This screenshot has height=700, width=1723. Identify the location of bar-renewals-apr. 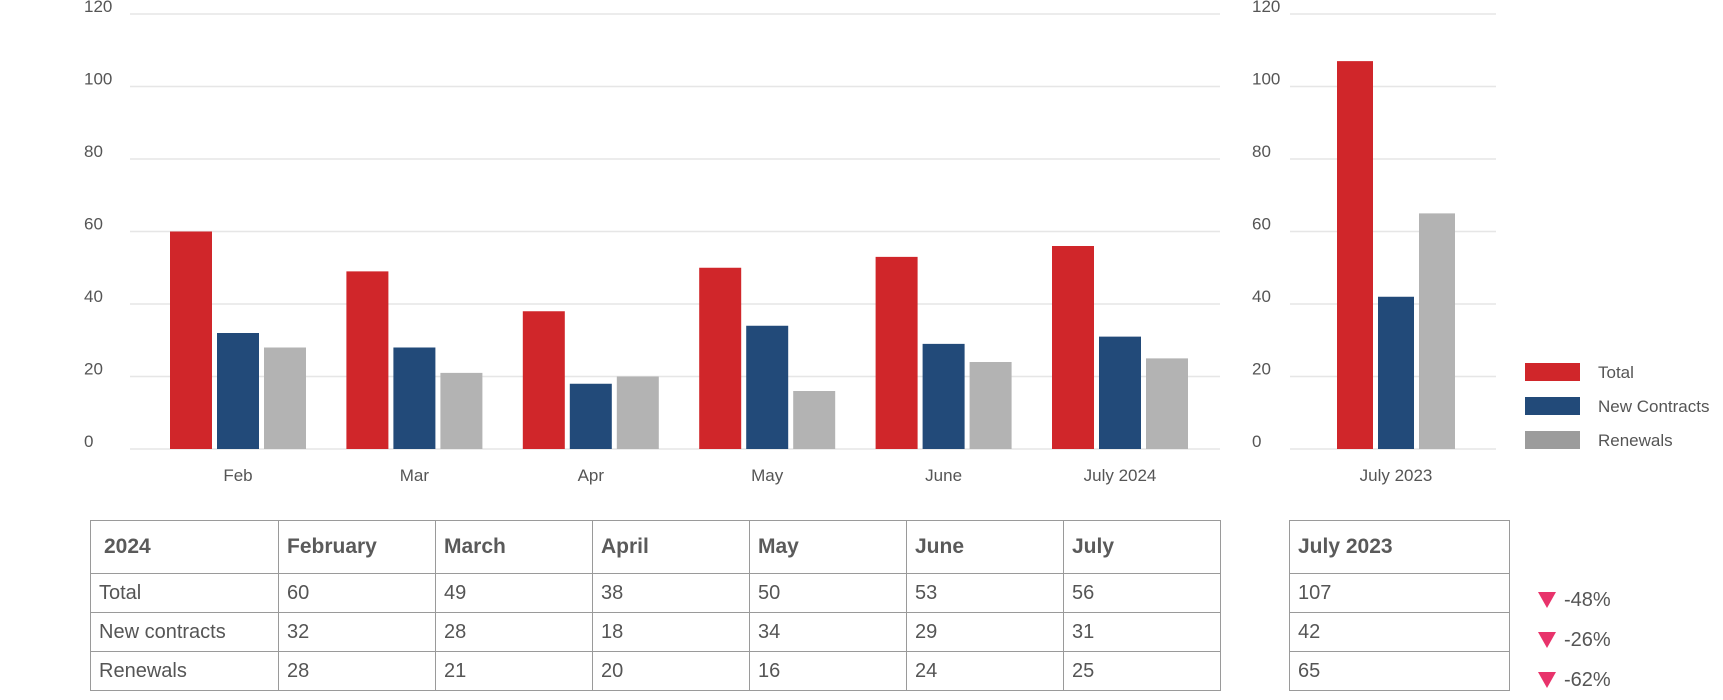
(637, 412).